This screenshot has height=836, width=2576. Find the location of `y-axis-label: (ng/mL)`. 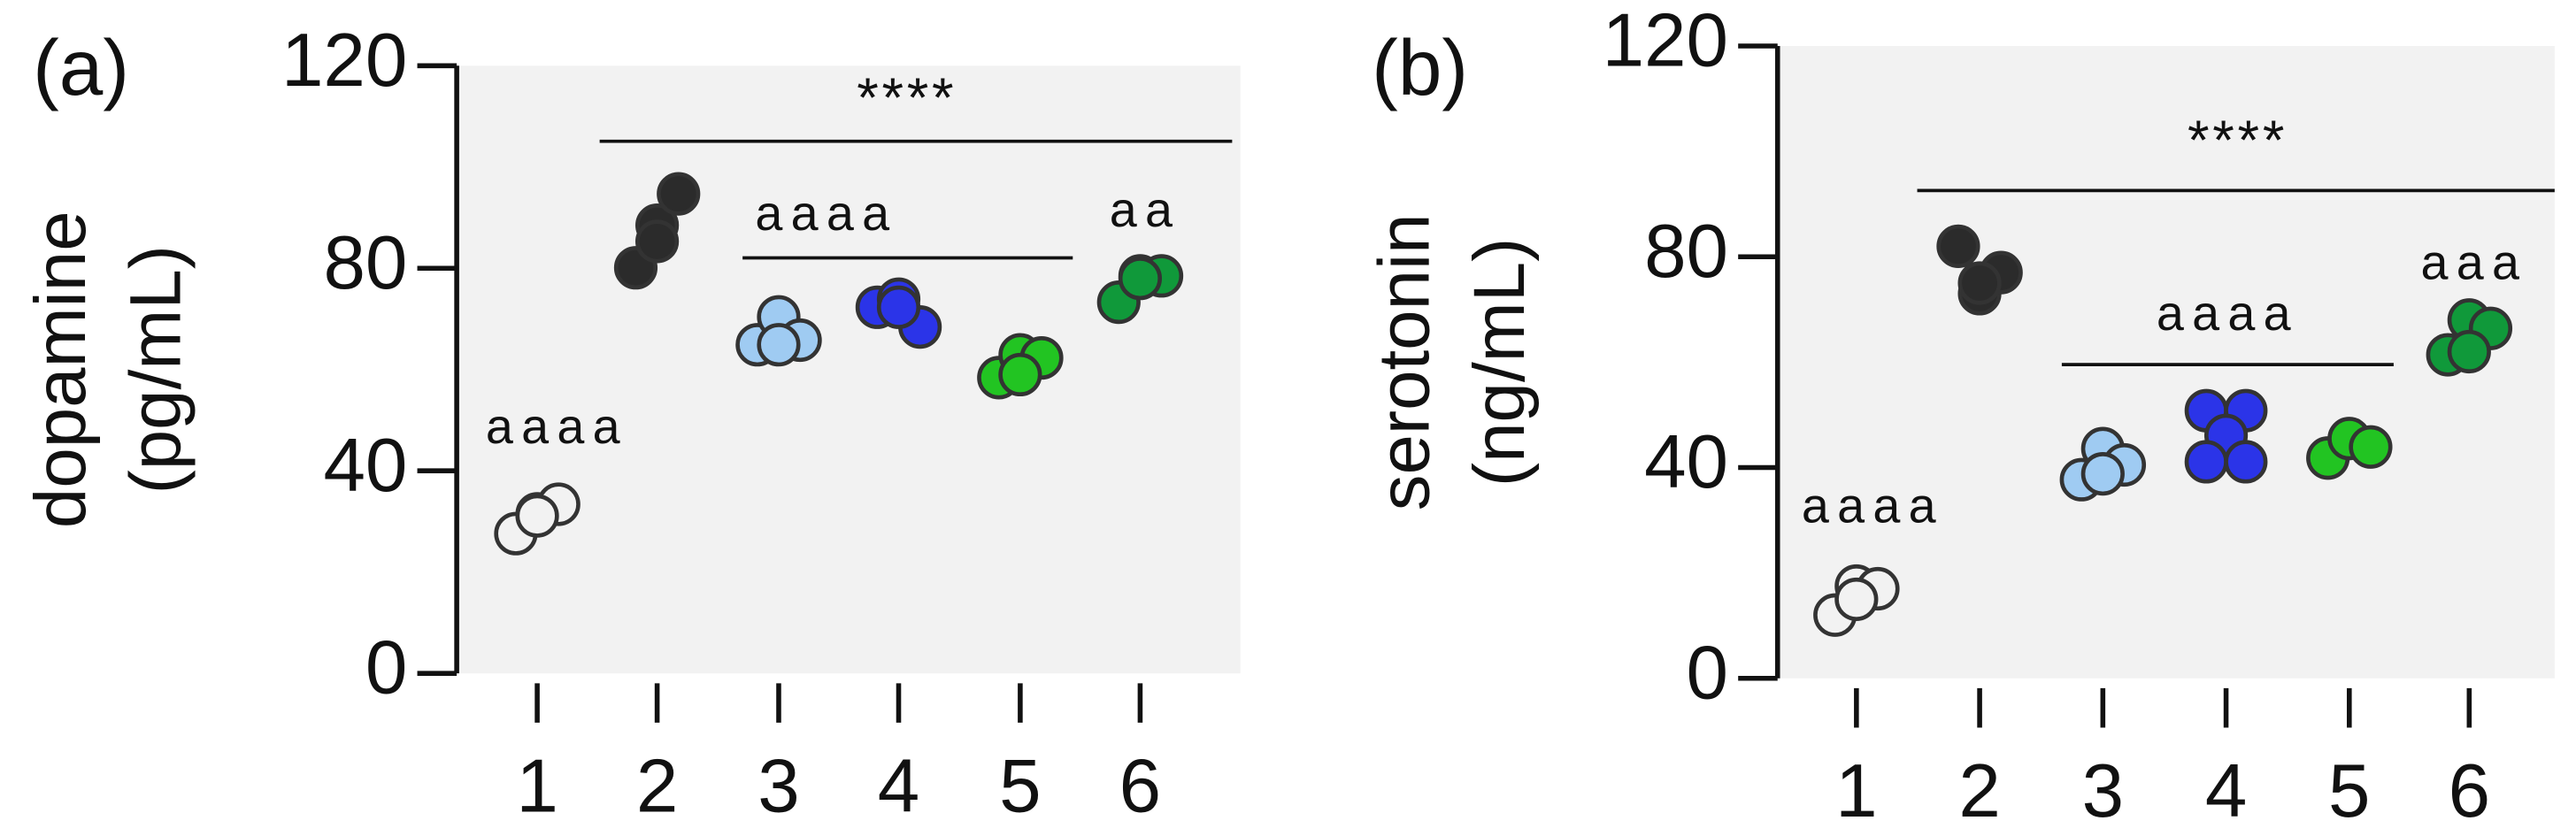

y-axis-label: (ng/mL) is located at coordinates (1499, 362).